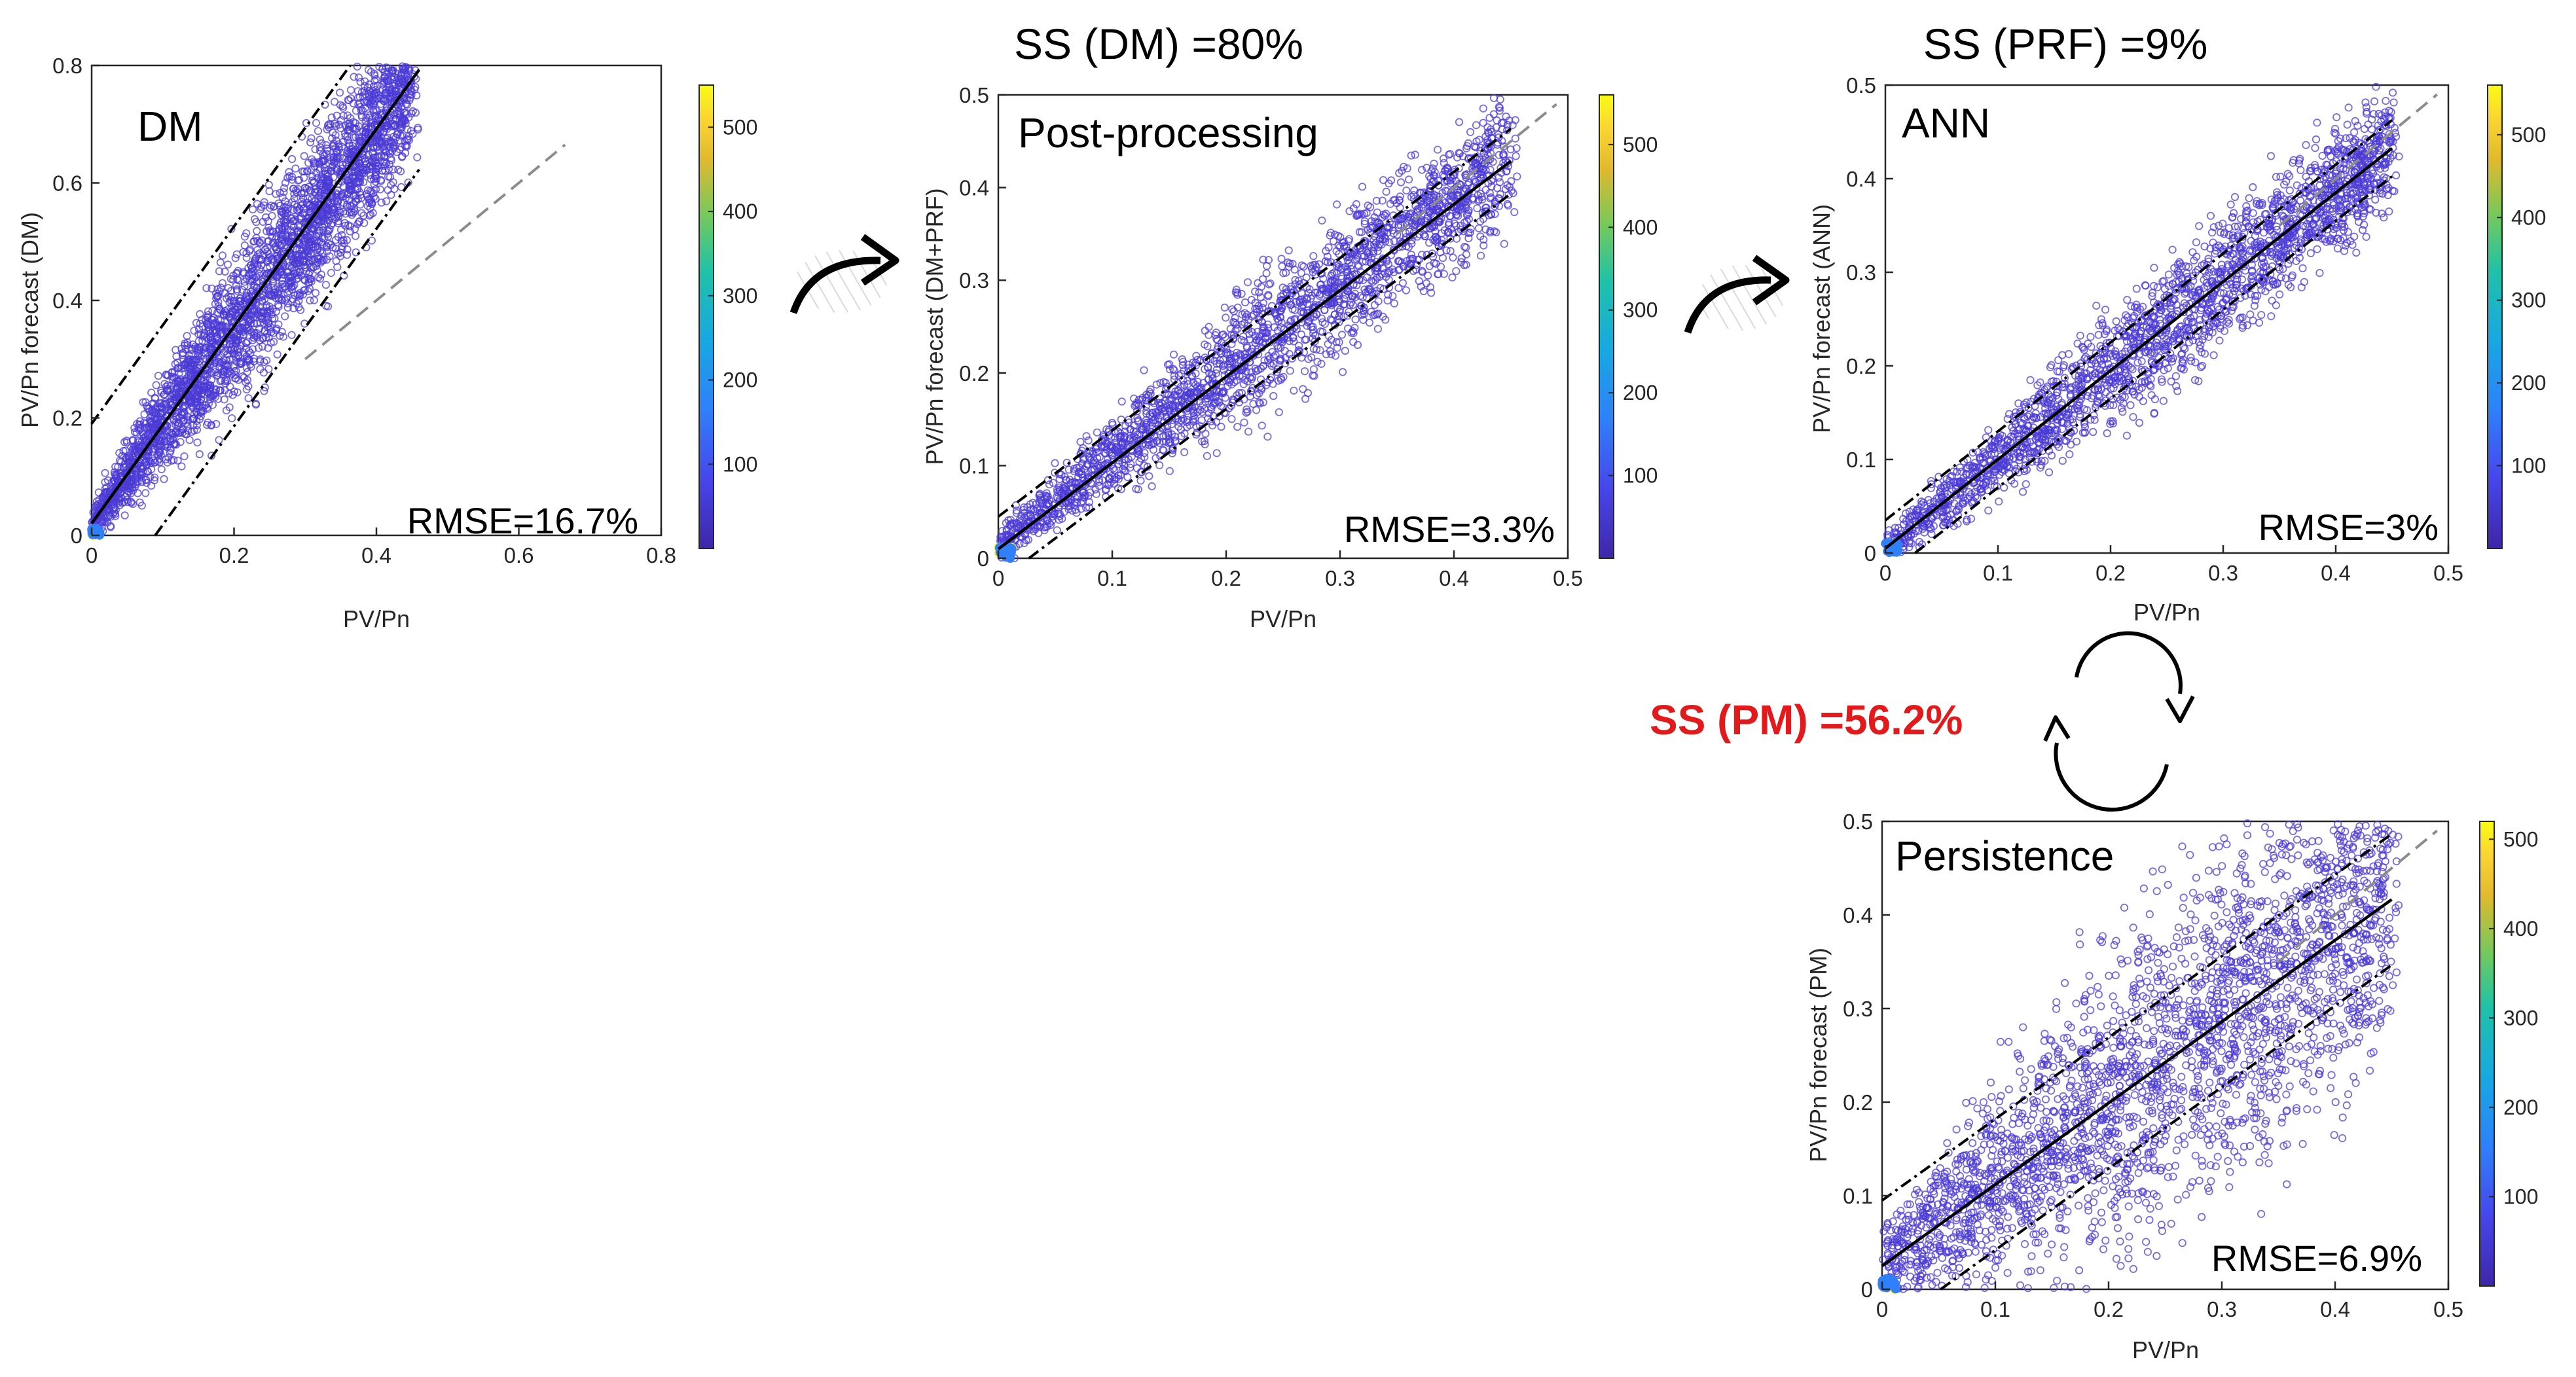  I want to click on y-tick-label: 0.4, so click(67, 301).